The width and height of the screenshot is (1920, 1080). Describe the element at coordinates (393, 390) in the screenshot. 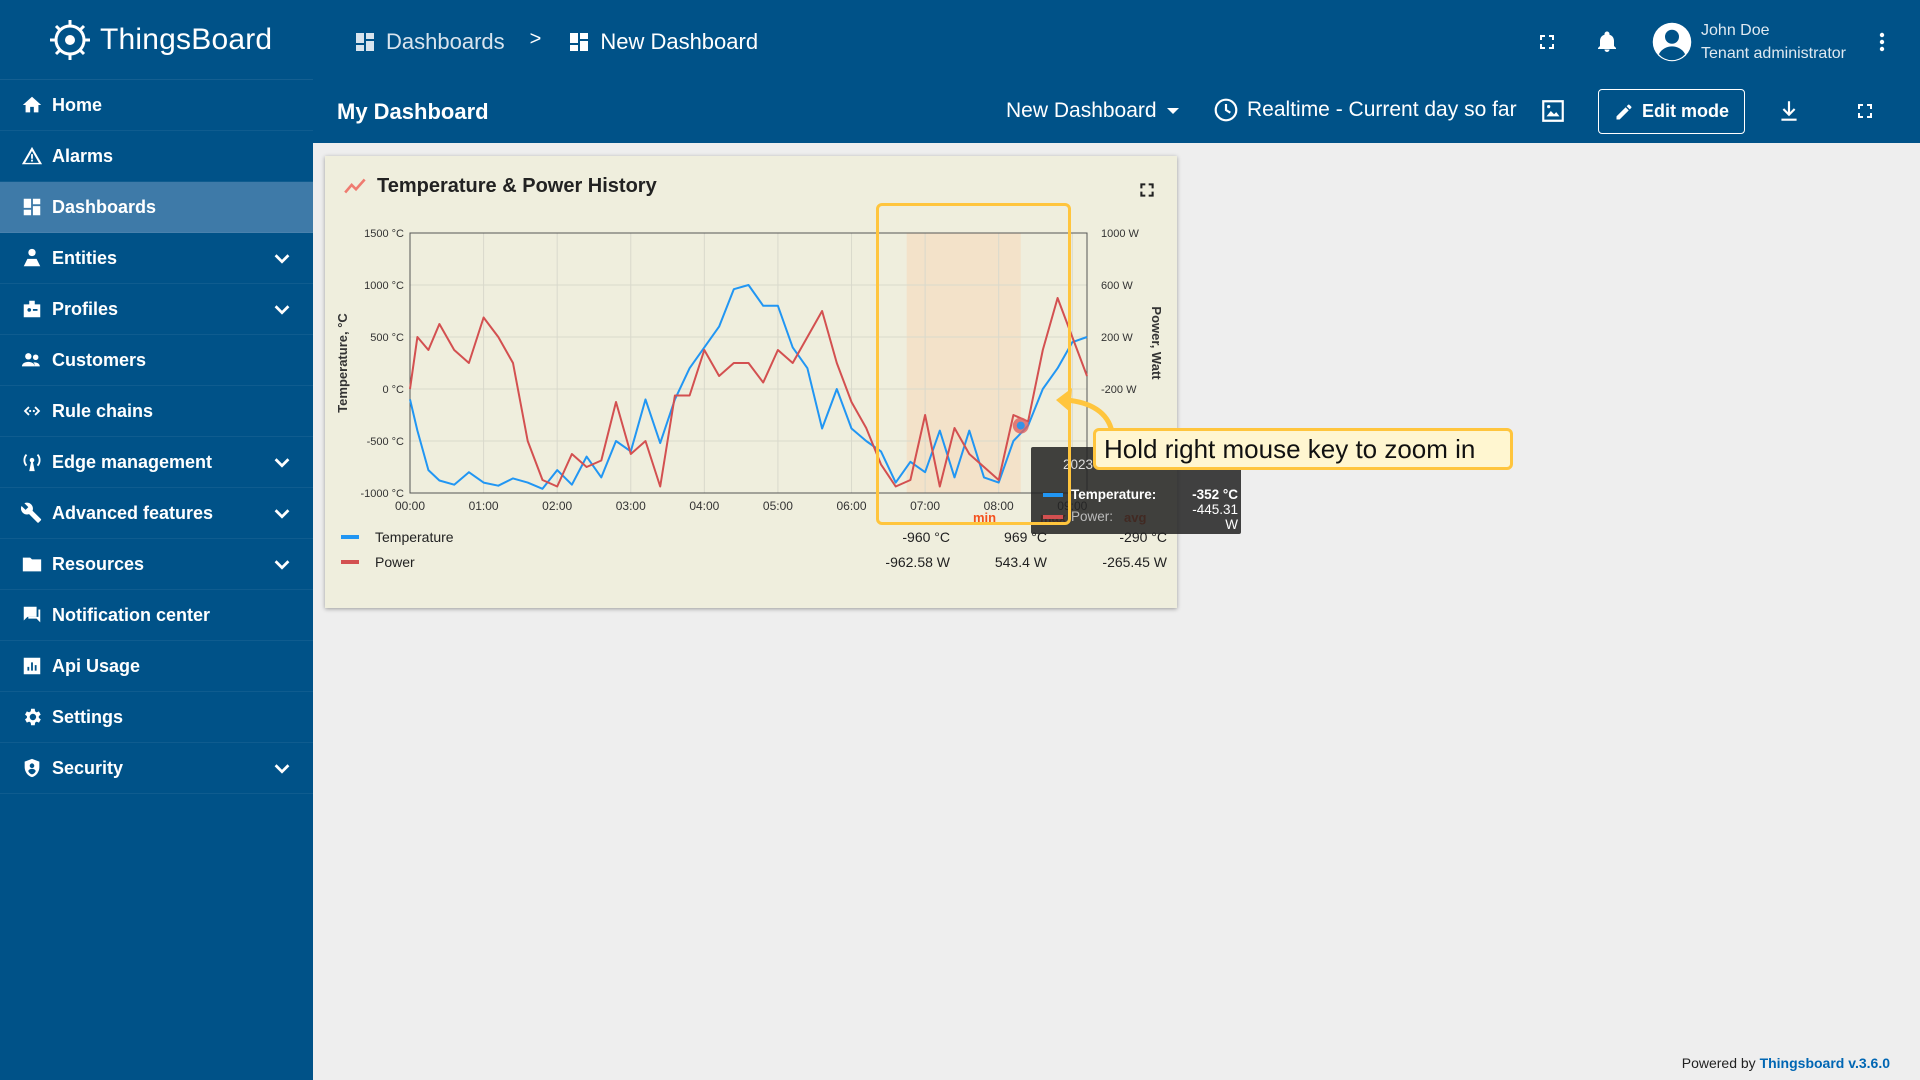

I see `y-left-tick-label: 0 °C` at that location.